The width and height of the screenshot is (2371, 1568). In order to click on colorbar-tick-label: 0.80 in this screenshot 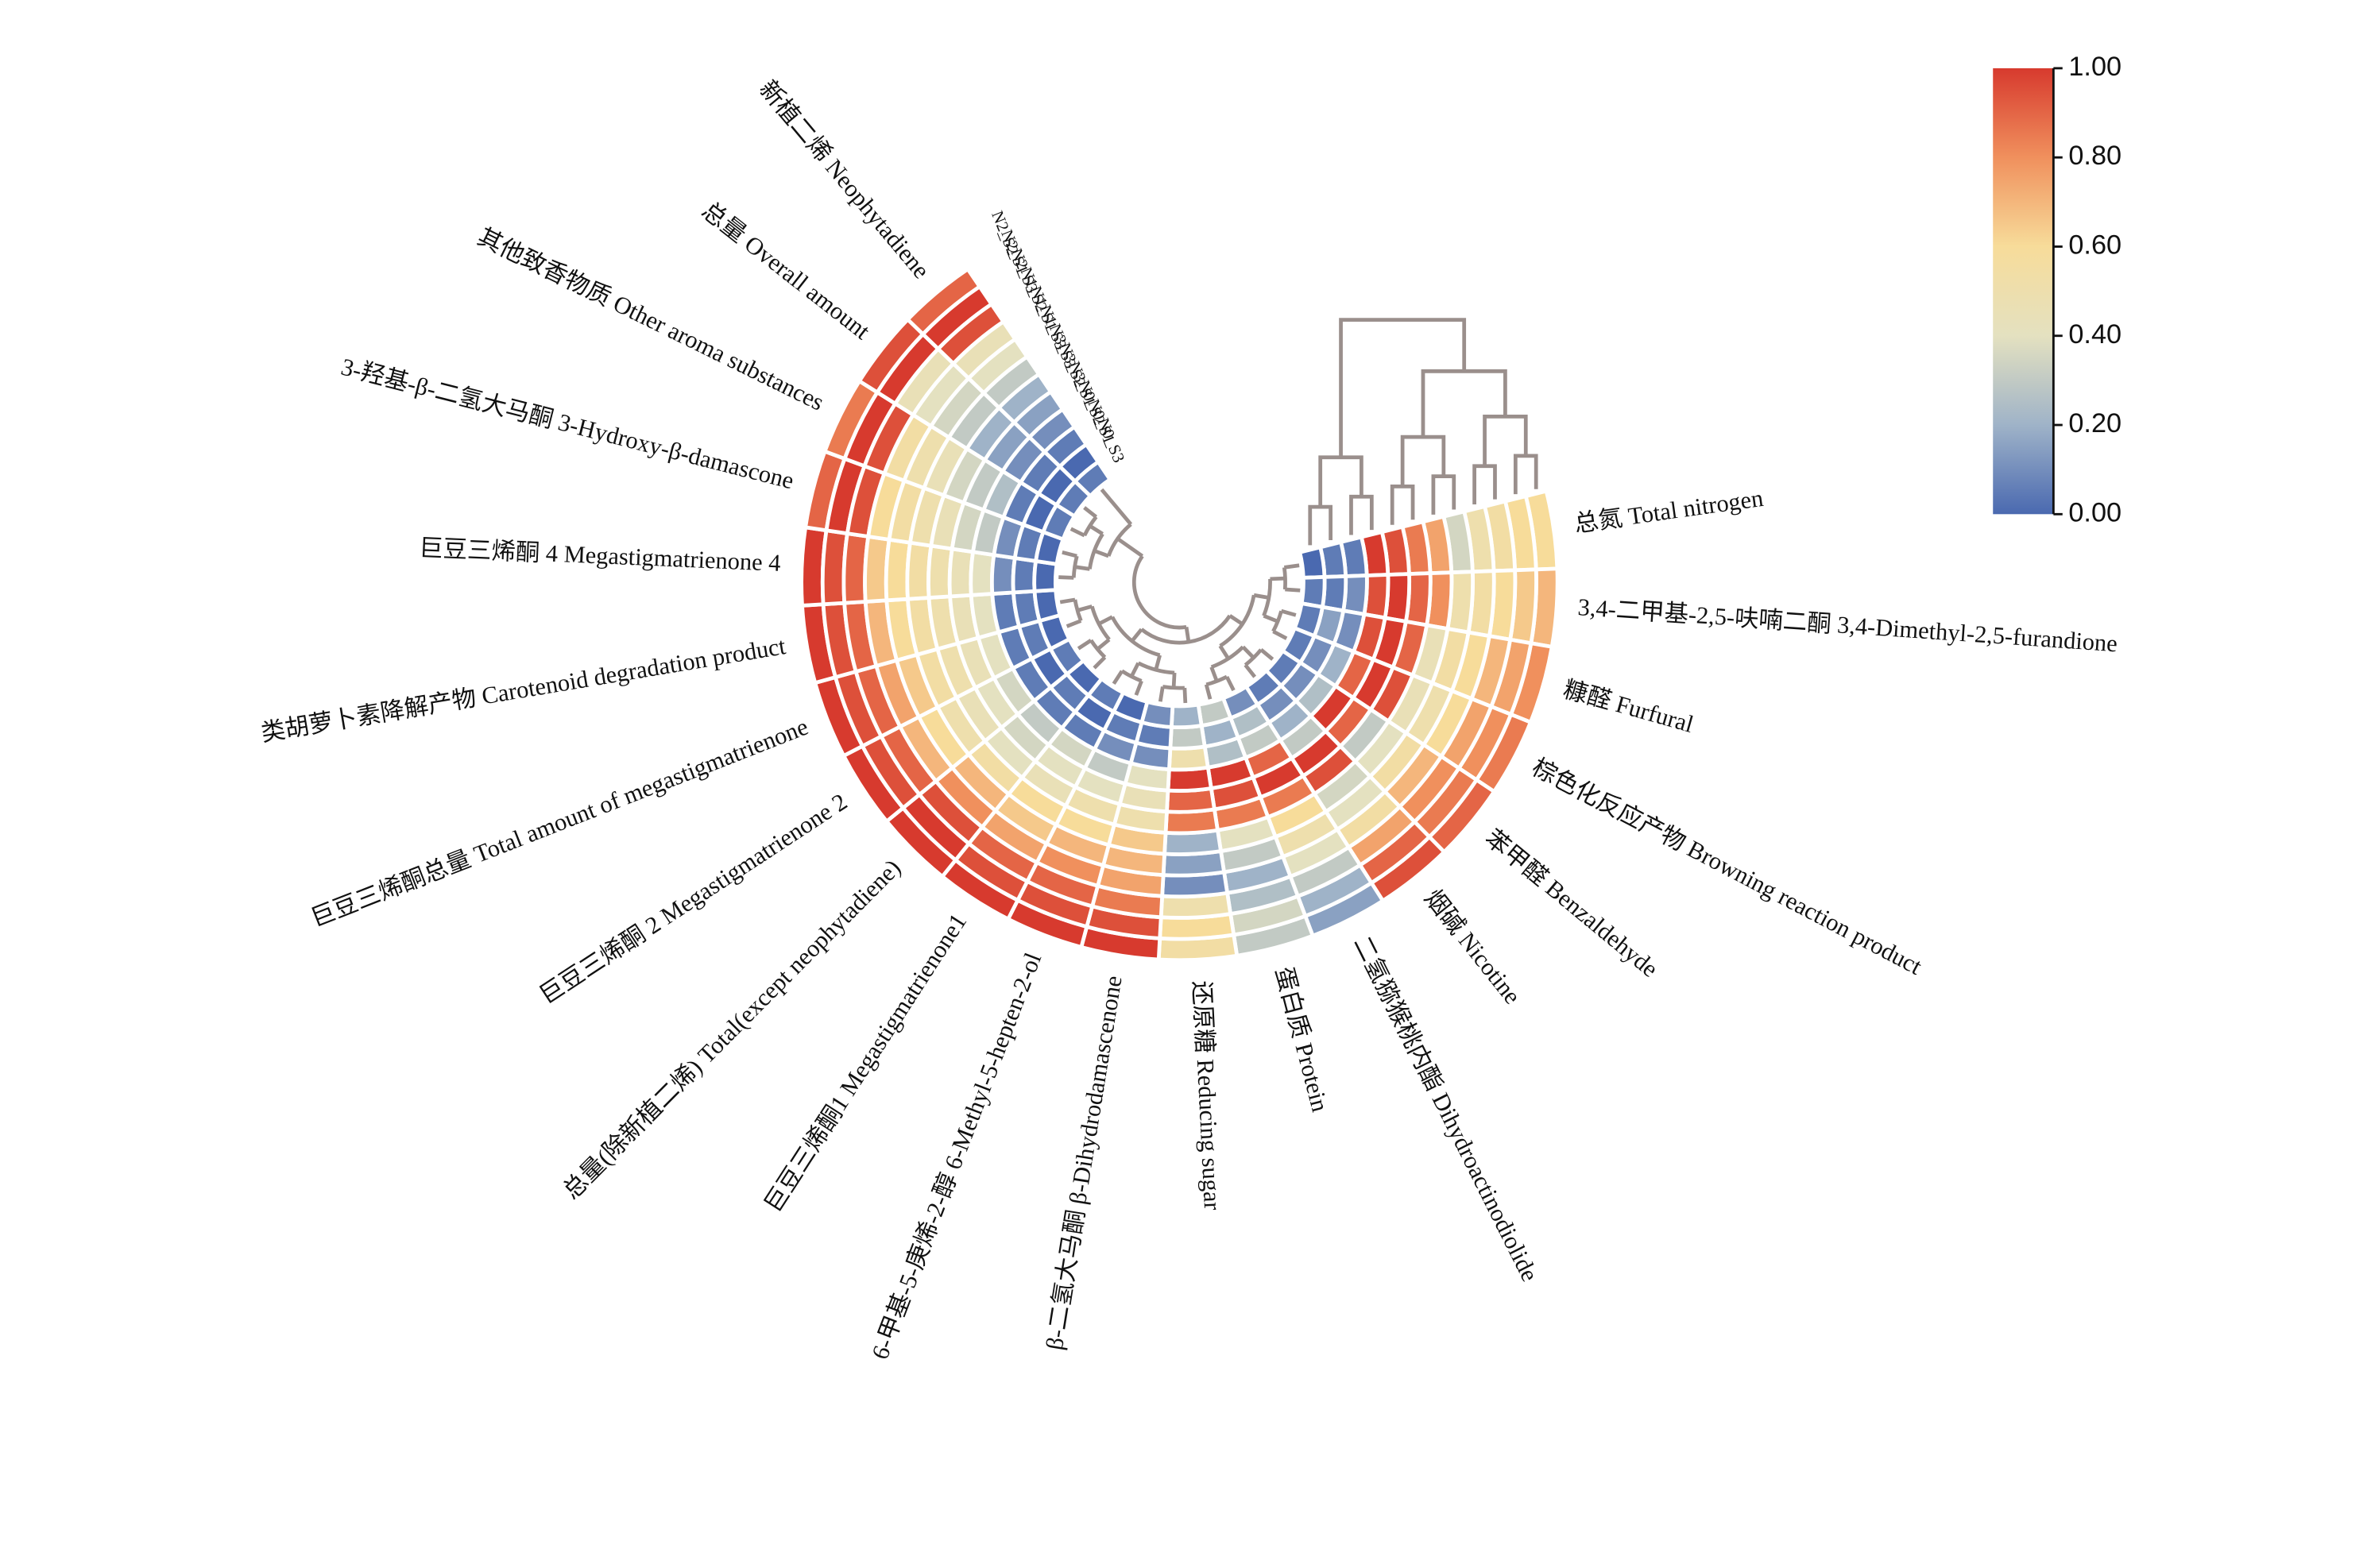, I will do `click(2095, 156)`.